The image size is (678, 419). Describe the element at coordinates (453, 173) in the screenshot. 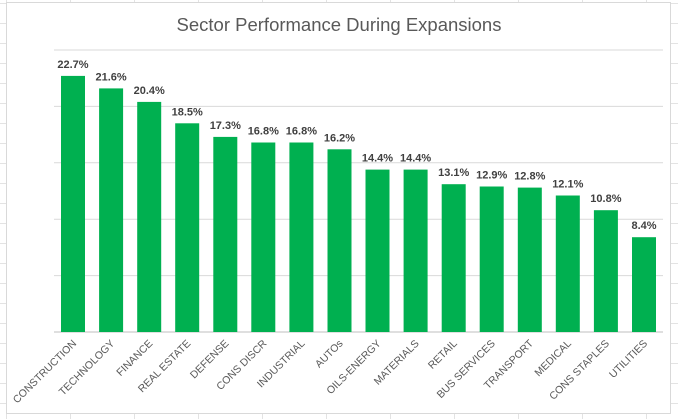

I see `data-label: 13.1%` at that location.